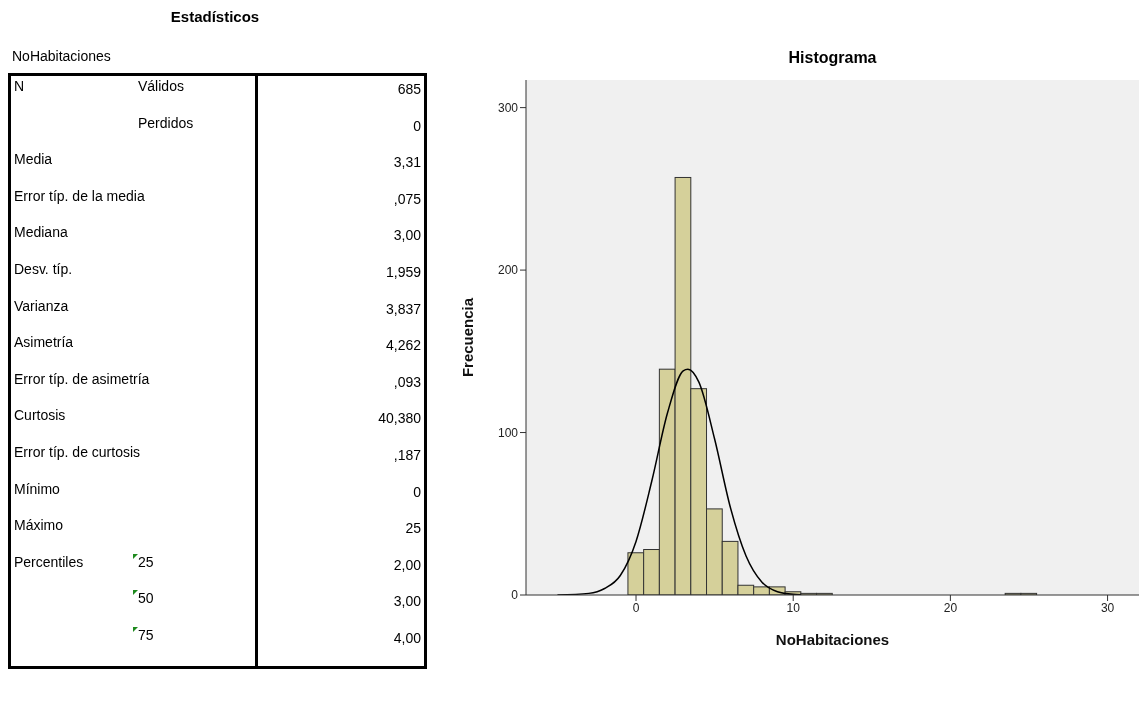 The image size is (1139, 706). What do you see at coordinates (33, 159) in the screenshot?
I see `text: Media` at bounding box center [33, 159].